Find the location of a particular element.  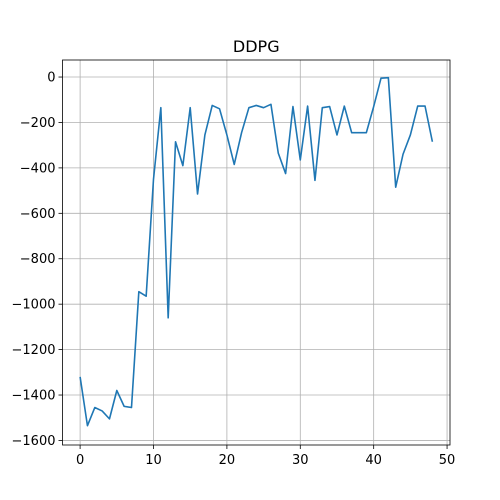

y-tick-label: −1200 is located at coordinates (34, 350).